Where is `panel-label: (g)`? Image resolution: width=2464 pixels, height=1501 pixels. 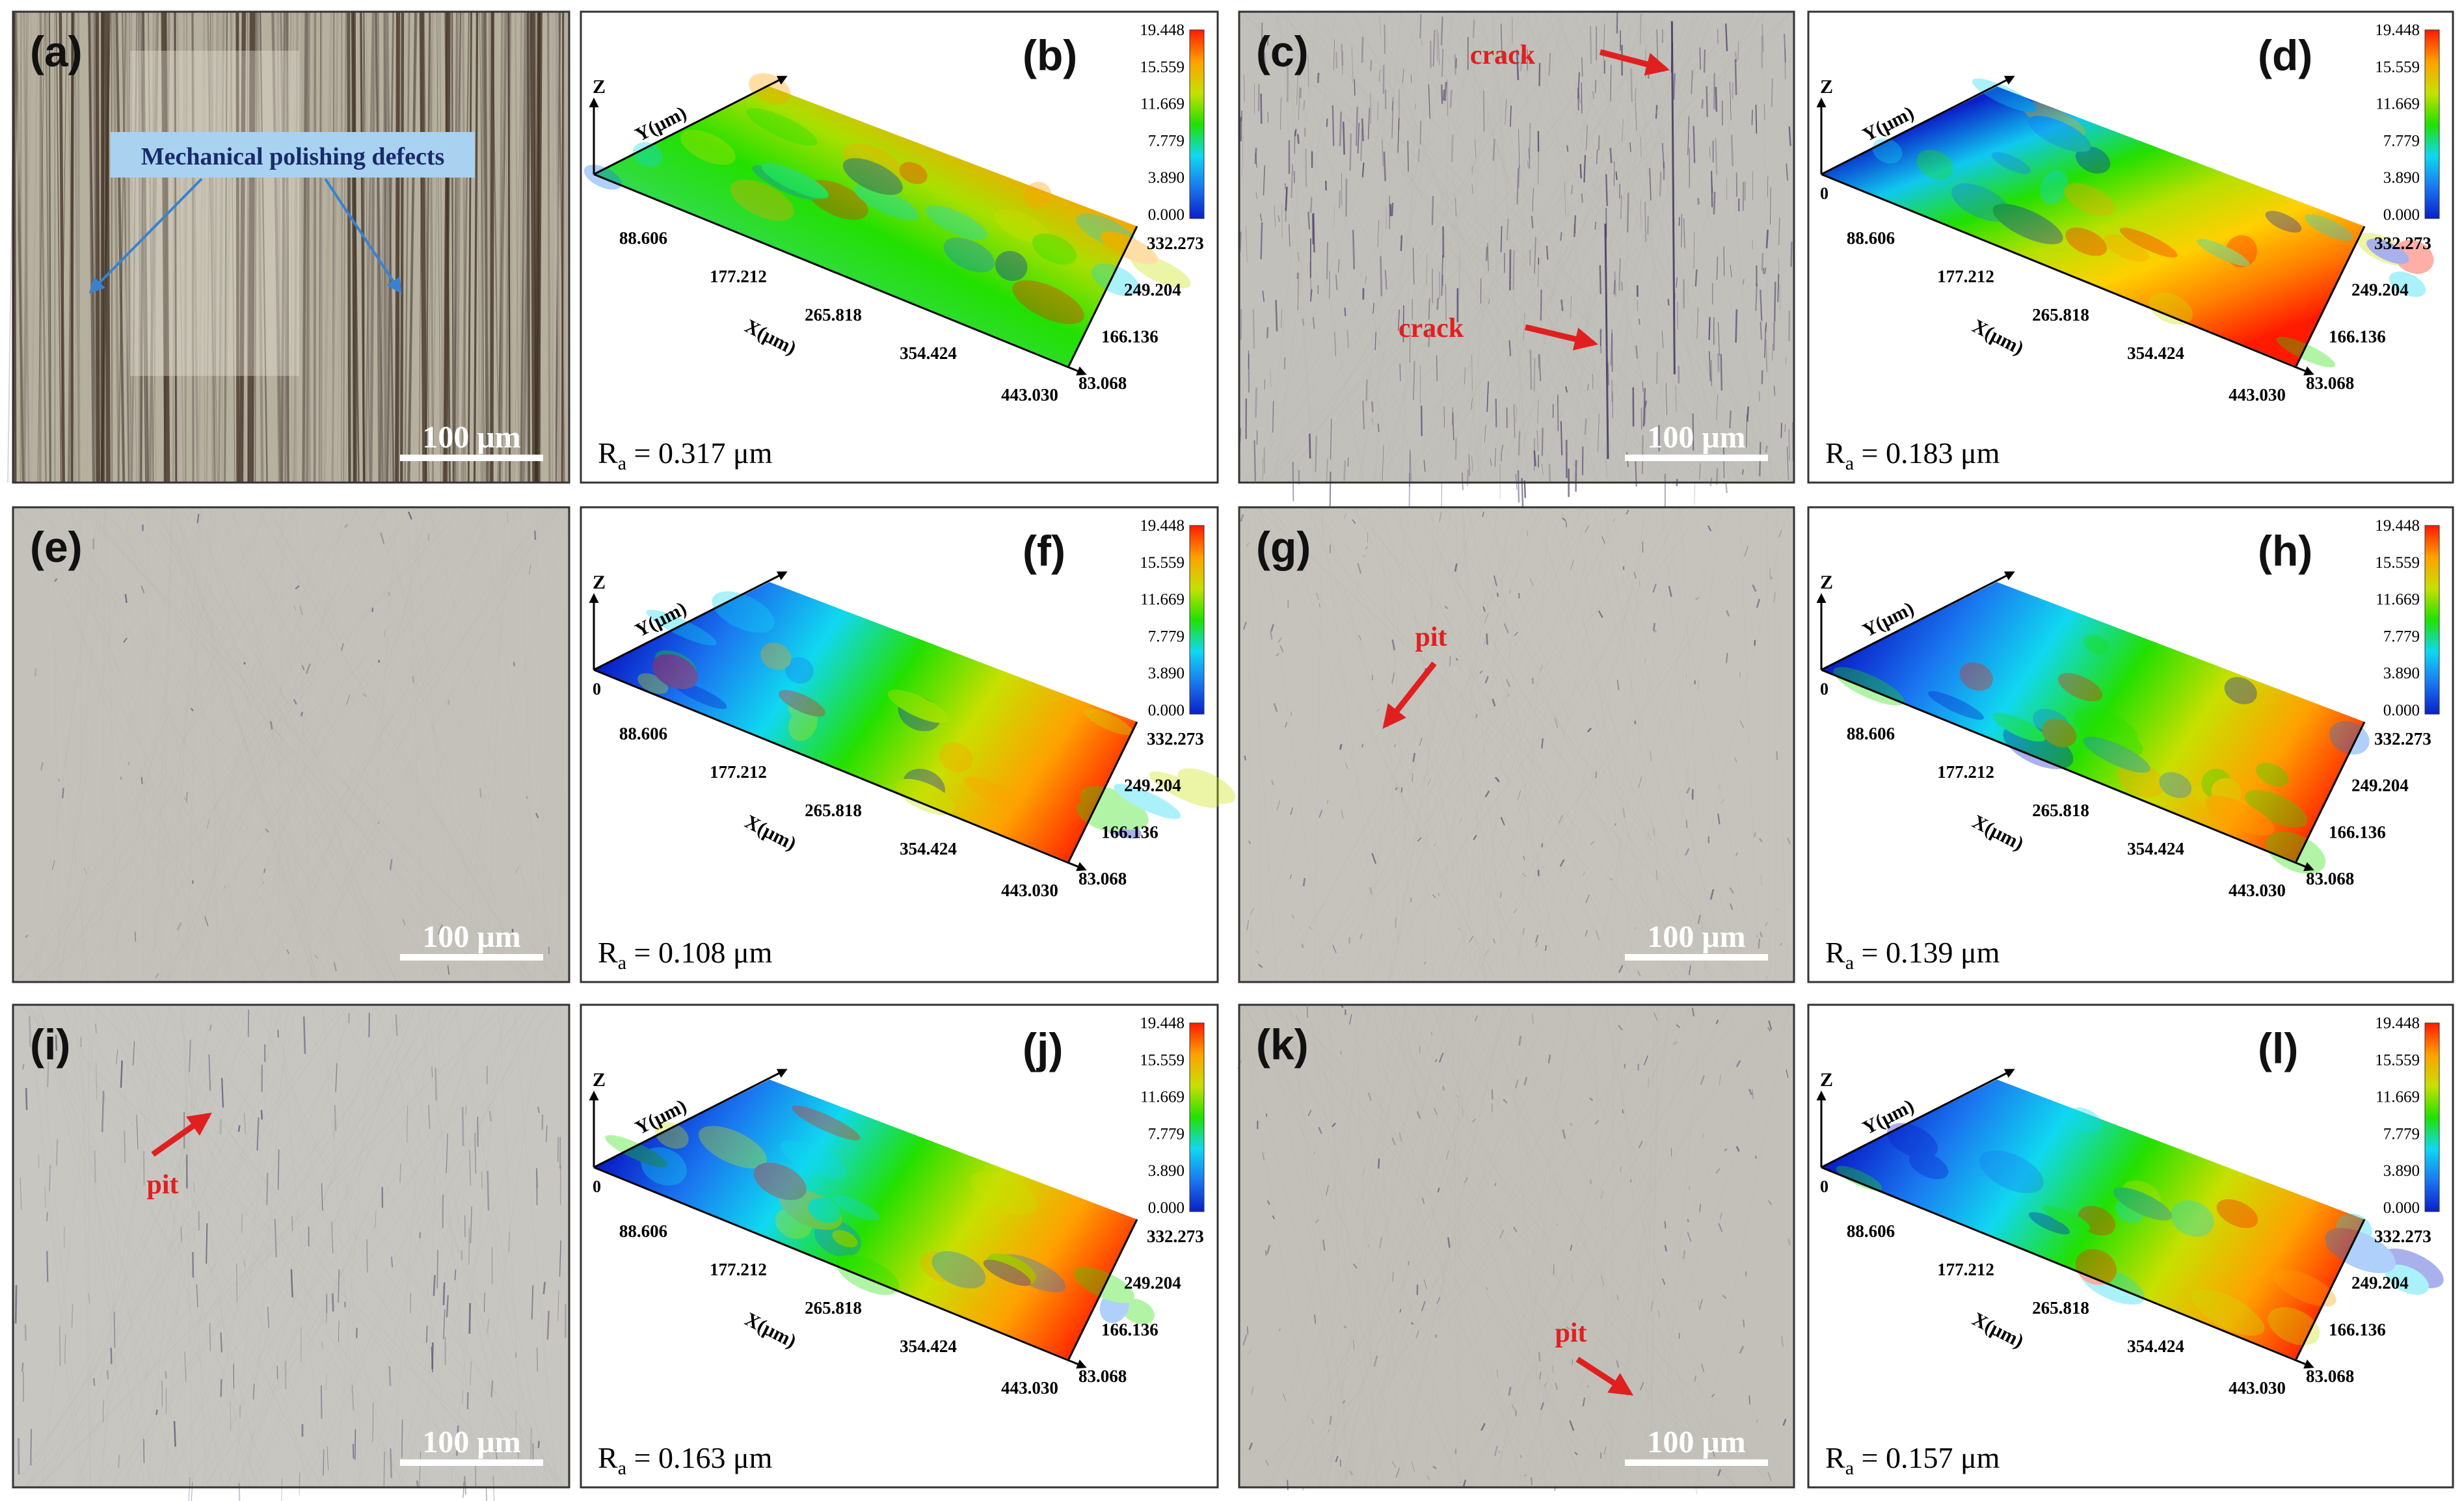 panel-label: (g) is located at coordinates (1284, 547).